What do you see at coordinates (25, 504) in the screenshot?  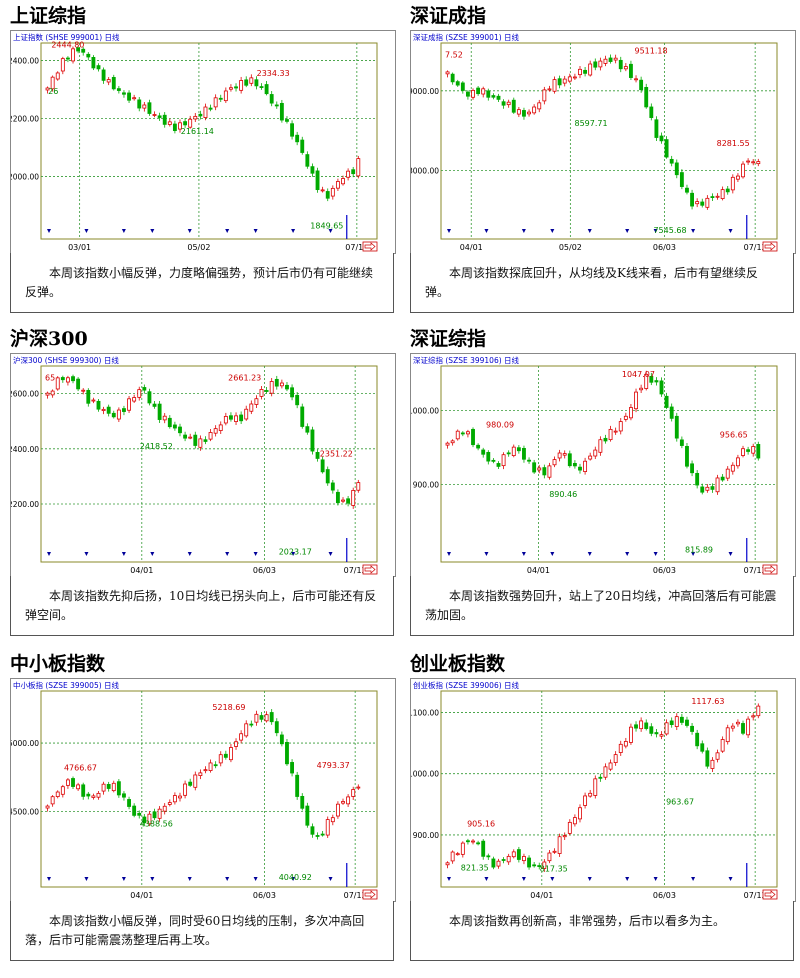 I see `y-tick-label: 2200.00` at bounding box center [25, 504].